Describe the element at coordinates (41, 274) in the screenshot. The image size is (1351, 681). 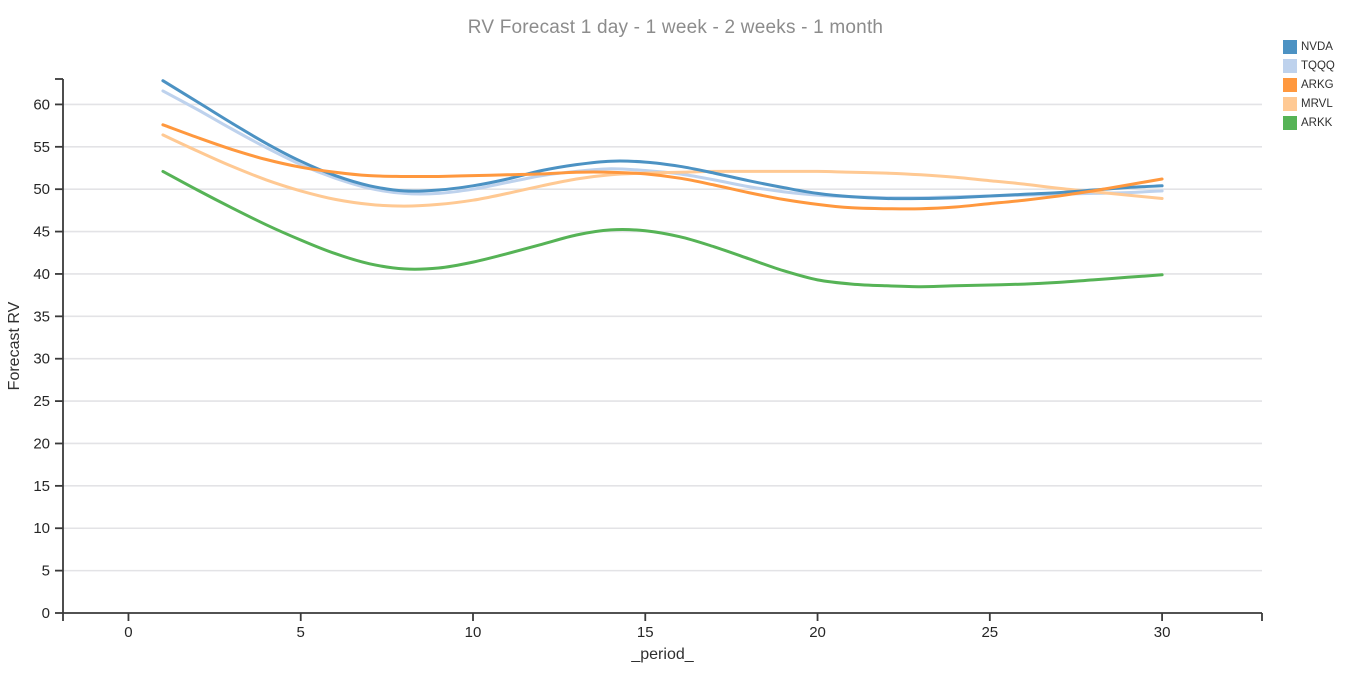
I see `y-tick-label: 40` at that location.